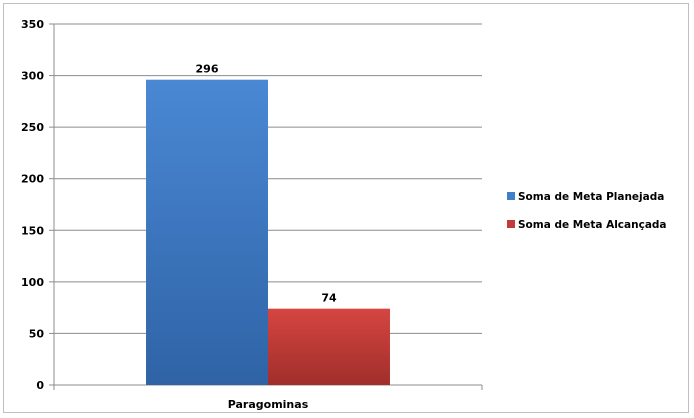  What do you see at coordinates (32, 127) in the screenshot?
I see `y-tick-label: 250` at bounding box center [32, 127].